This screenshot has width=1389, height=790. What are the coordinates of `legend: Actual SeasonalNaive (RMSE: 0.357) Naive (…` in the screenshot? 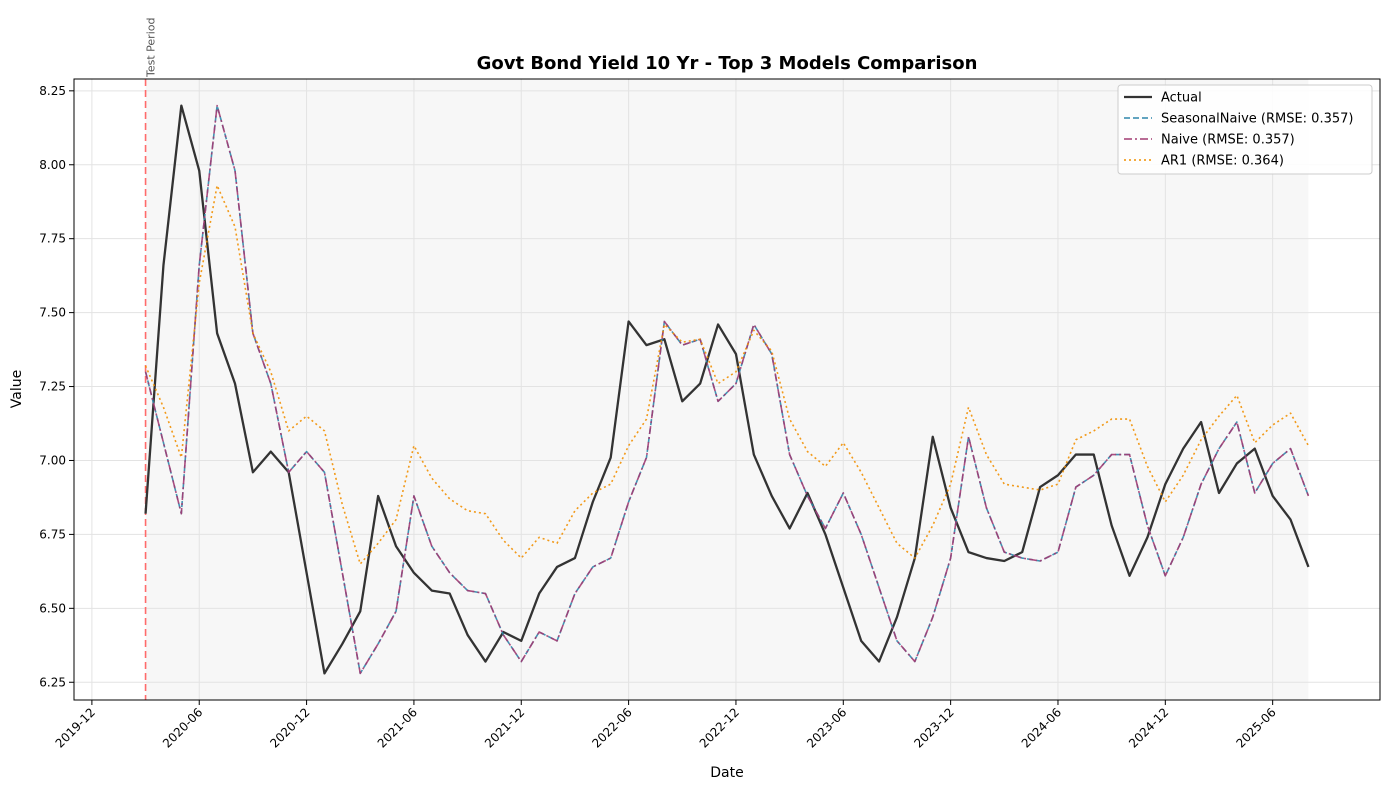 It's located at (1245, 129).